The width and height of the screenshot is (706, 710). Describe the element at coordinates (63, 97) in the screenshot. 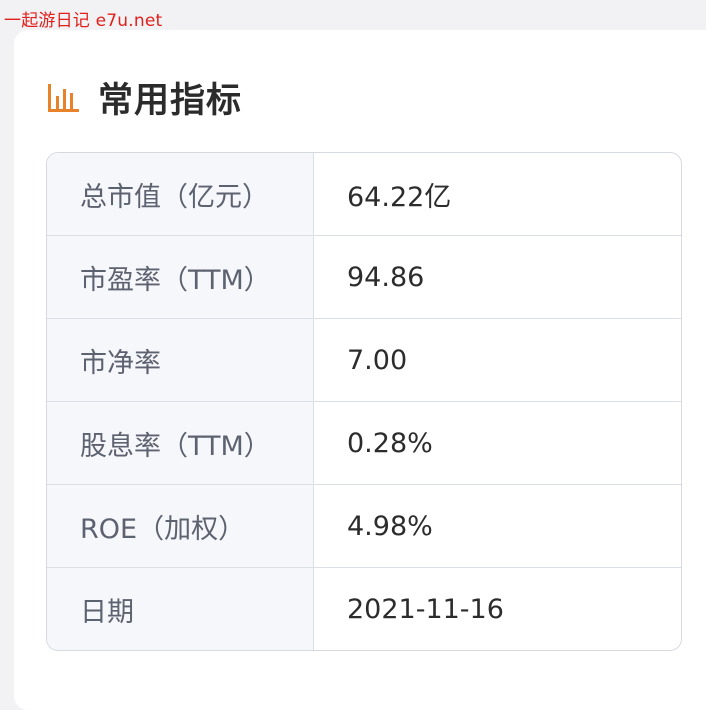

I see `bar-chart-icon` at that location.